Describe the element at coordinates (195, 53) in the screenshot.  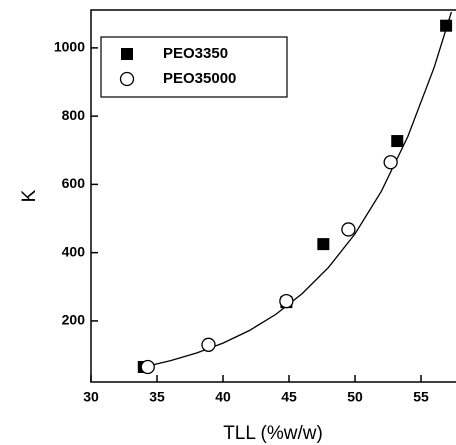
I see `legend-label: PEO3350` at that location.